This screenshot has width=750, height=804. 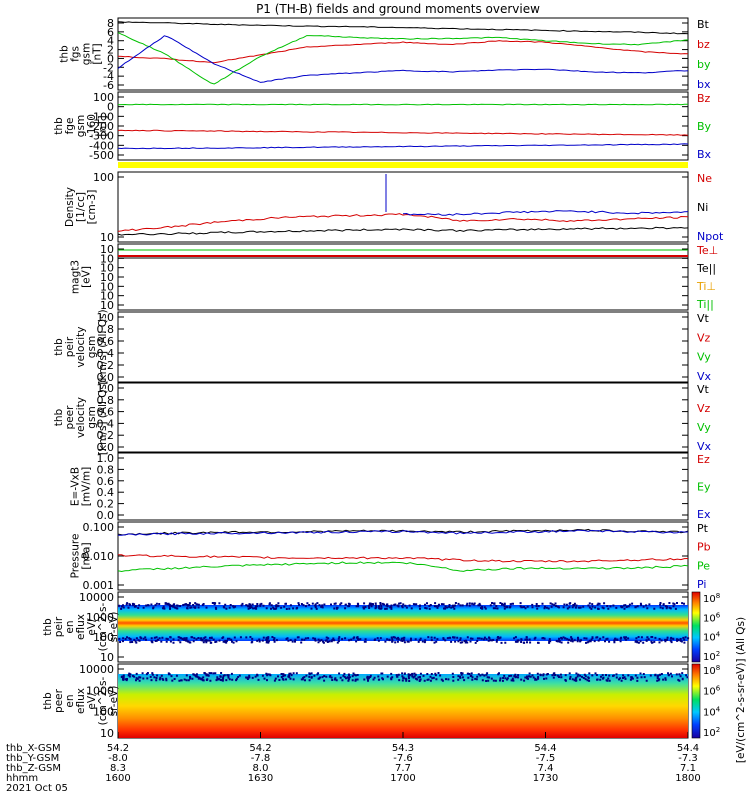 I want to click on y-tick-label: 0.2, so click(x=106, y=435).